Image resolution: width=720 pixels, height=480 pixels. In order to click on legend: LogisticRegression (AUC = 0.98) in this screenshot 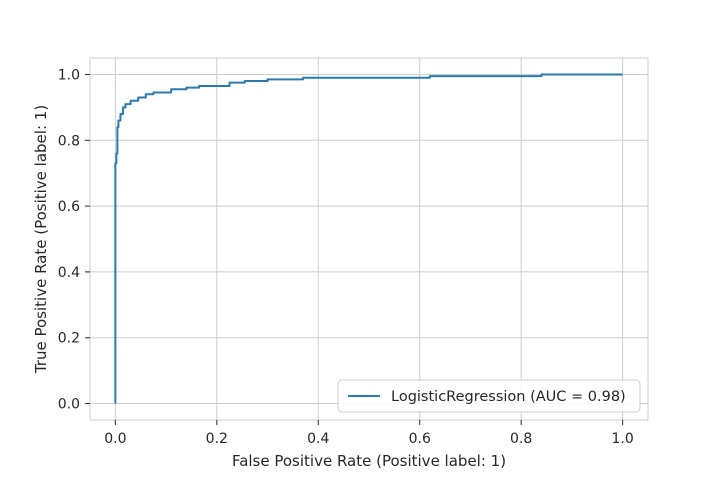, I will do `click(489, 396)`.